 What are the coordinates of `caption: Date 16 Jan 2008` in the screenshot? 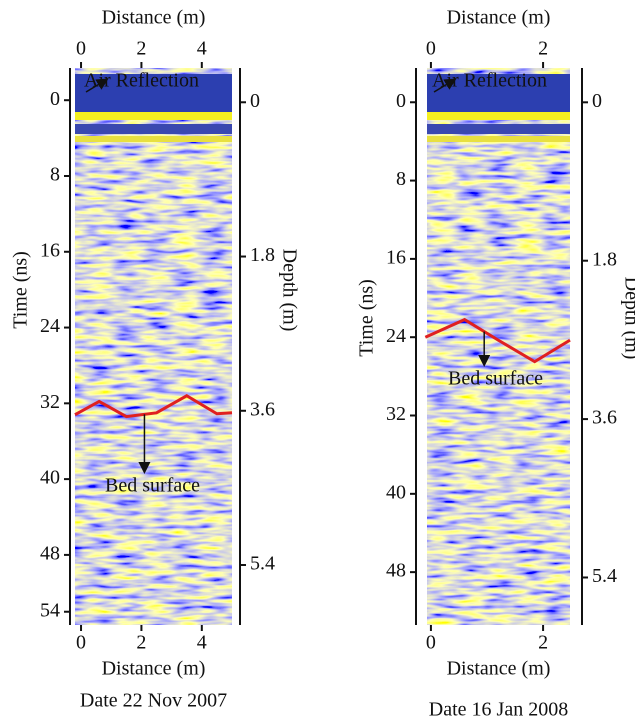 It's located at (498, 710).